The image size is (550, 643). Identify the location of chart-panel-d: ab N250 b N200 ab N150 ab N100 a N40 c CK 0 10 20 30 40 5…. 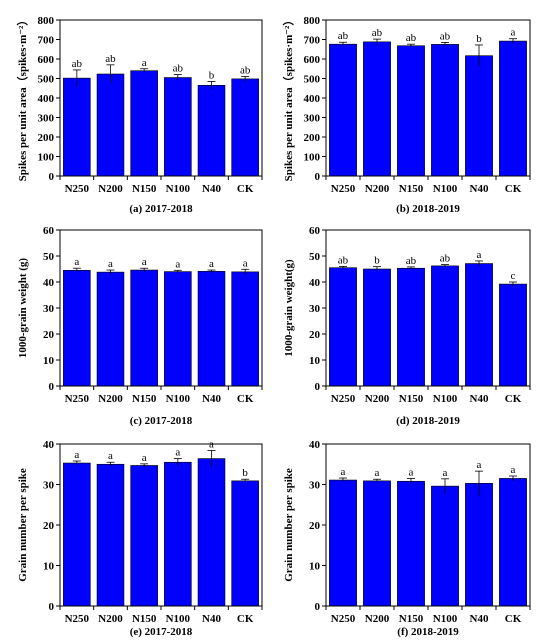
(407, 326).